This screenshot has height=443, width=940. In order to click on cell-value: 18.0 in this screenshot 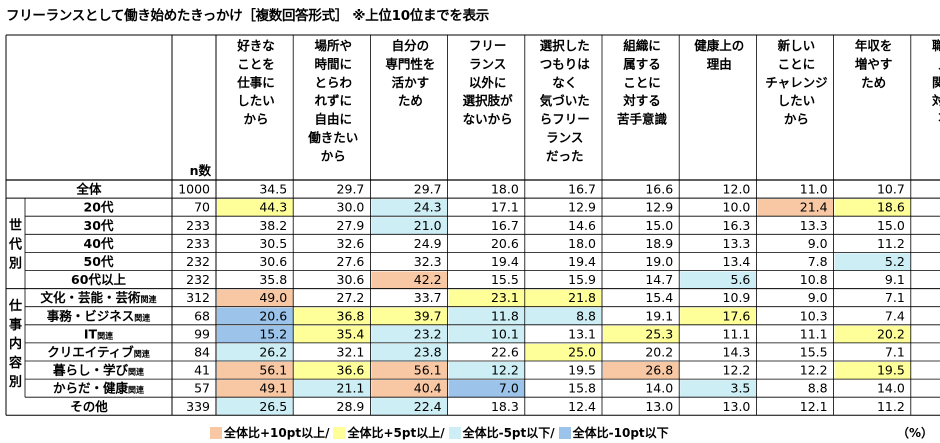, I will do `click(582, 243)`.